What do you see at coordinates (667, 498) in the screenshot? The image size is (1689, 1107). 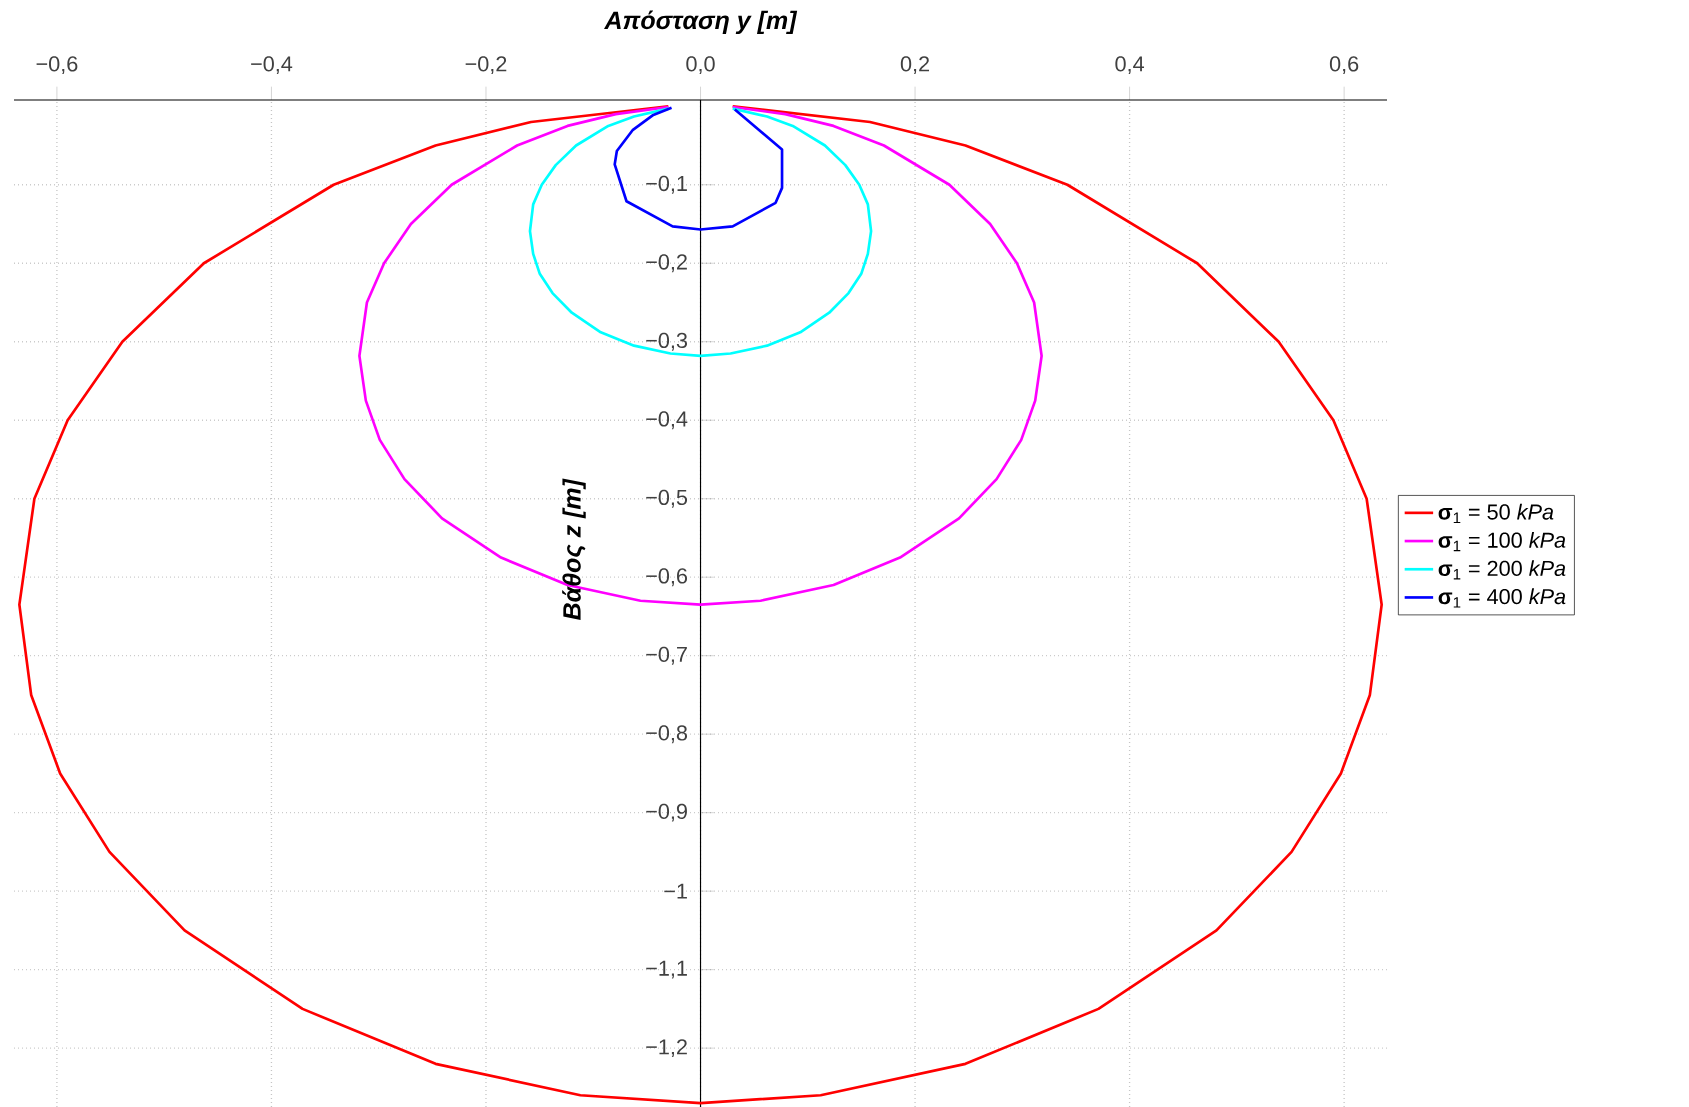 I see `y-tick-label: −0,5` at bounding box center [667, 498].